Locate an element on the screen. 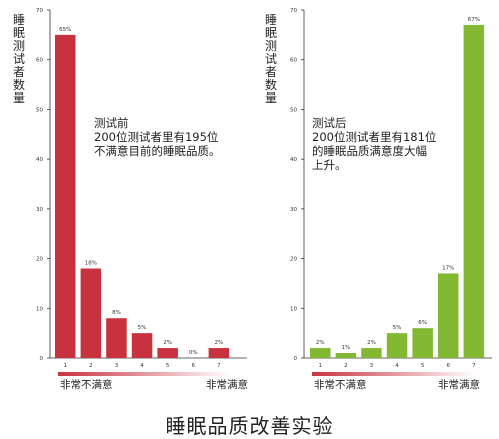  left-y-tick-label: 60 is located at coordinates (39, 61).